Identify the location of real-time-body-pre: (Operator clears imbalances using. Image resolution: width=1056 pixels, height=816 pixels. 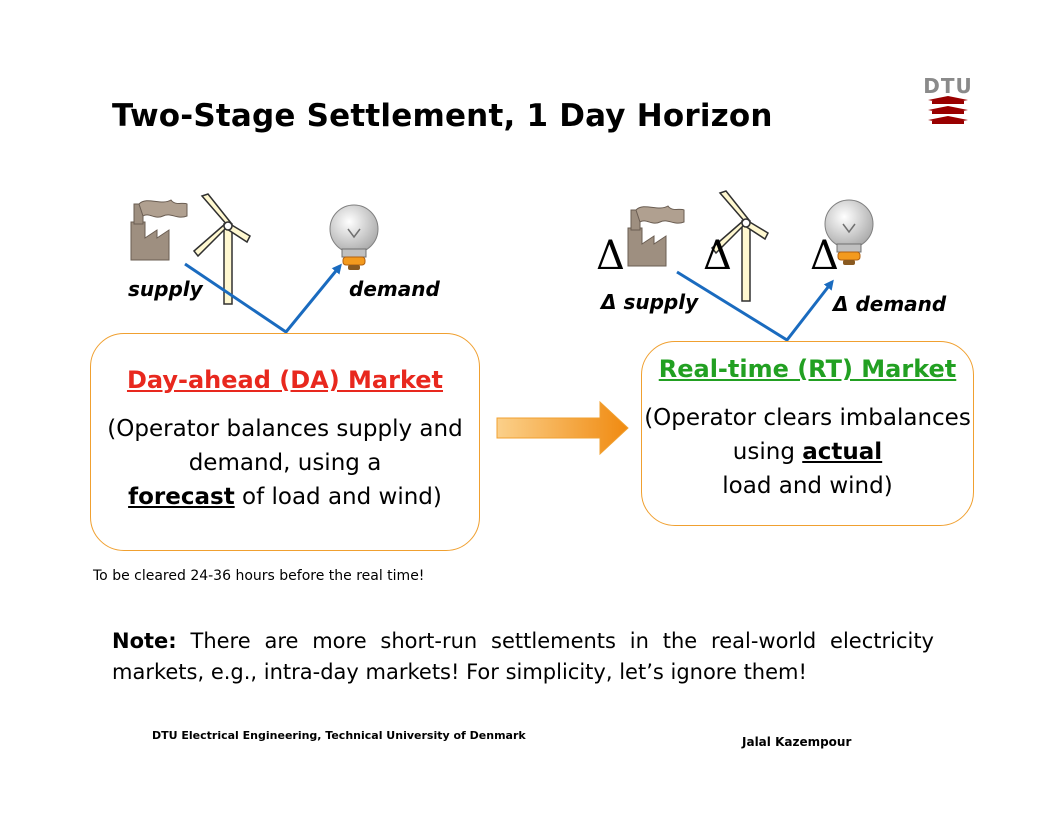
(807, 435).